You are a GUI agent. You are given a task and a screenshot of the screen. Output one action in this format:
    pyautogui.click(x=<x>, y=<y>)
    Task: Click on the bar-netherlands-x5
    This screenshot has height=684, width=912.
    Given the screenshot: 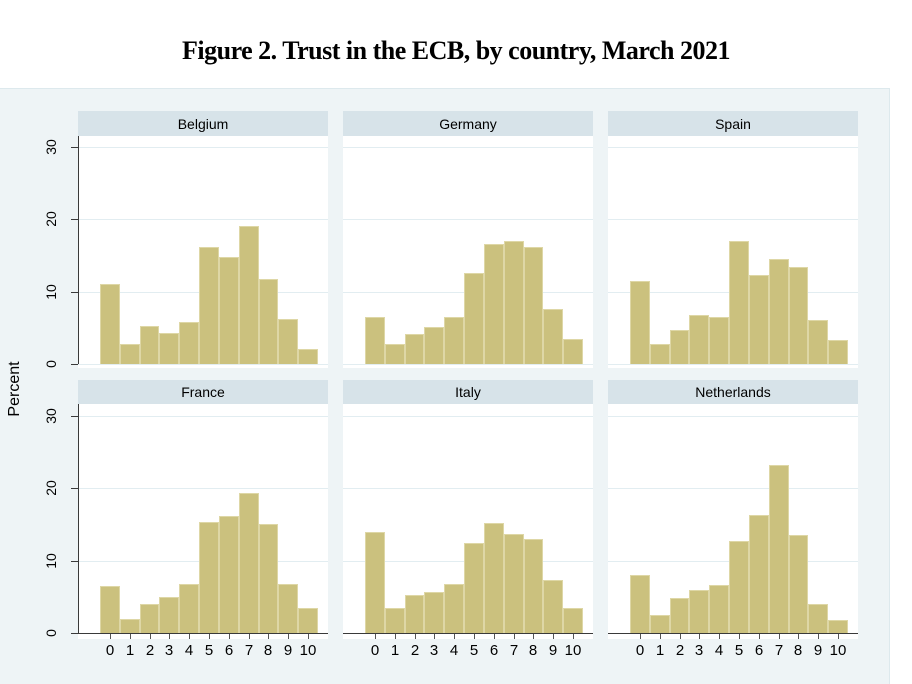 What is the action you would take?
    pyautogui.click(x=739, y=587)
    